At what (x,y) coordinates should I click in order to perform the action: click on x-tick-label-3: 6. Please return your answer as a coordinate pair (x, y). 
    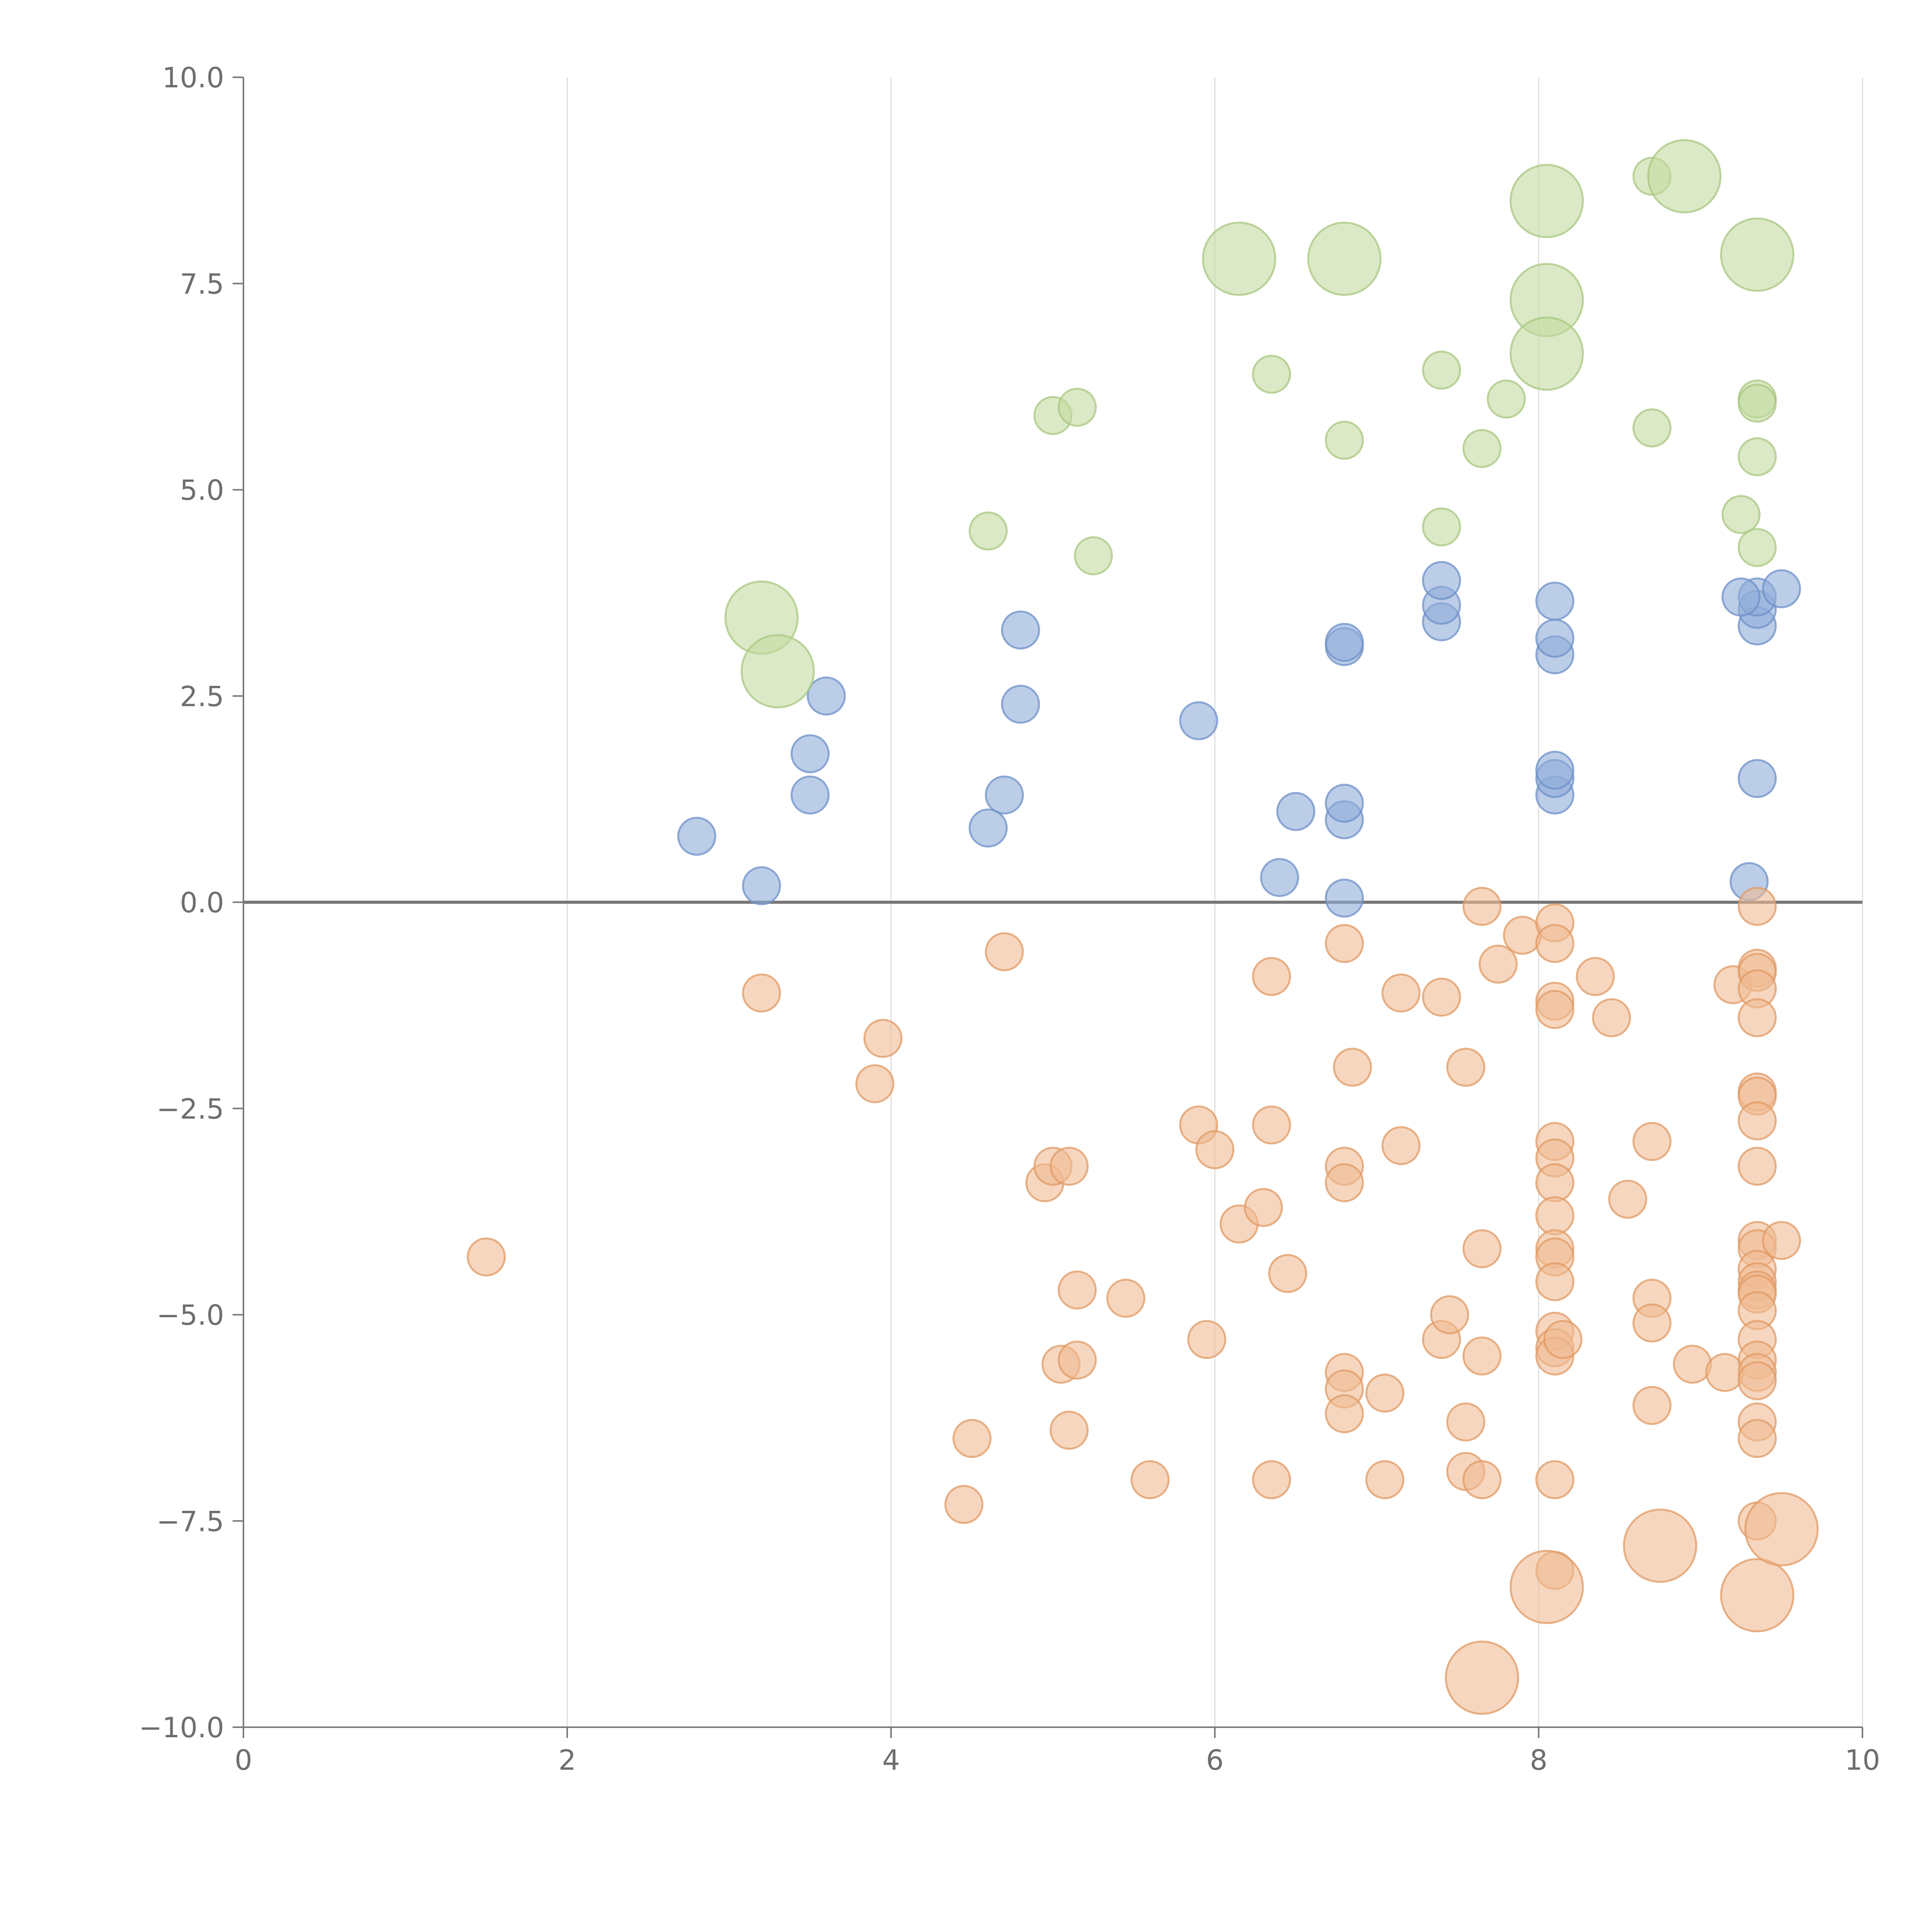
    Looking at the image, I should click on (1215, 1760).